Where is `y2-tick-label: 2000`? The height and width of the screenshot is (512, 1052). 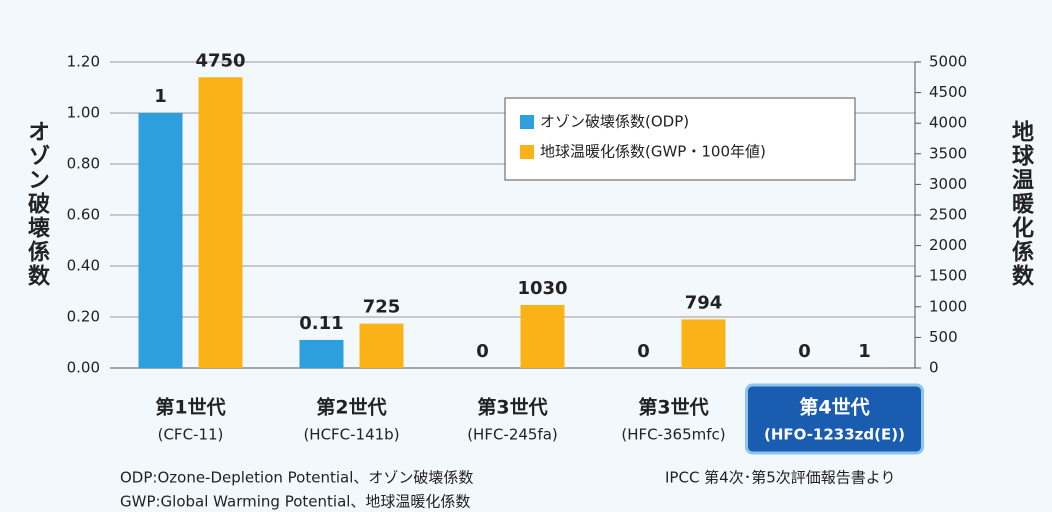 y2-tick-label: 2000 is located at coordinates (948, 245).